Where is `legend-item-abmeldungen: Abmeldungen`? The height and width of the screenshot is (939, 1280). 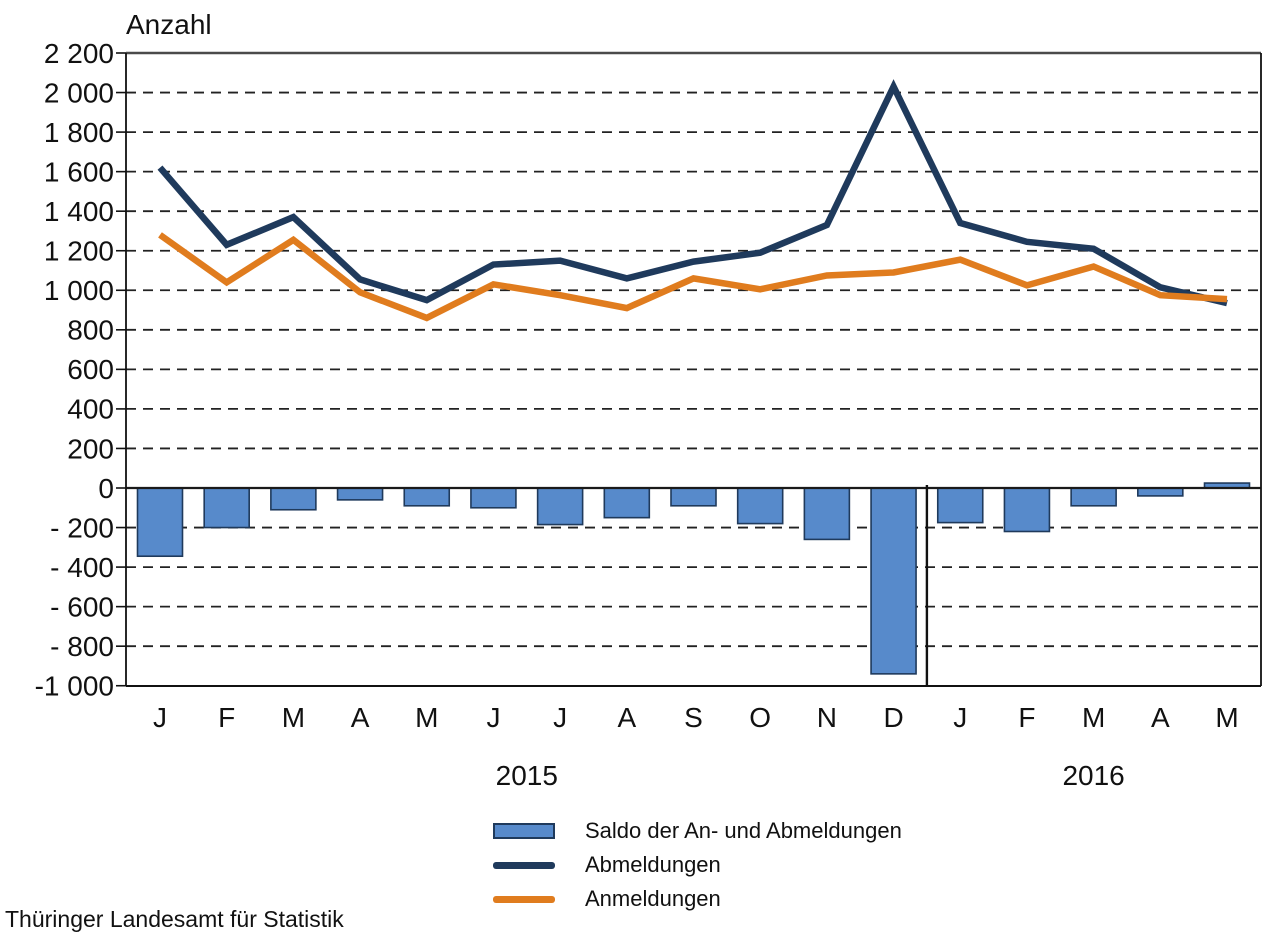
legend-item-abmeldungen: Abmeldungen is located at coordinates (697, 865).